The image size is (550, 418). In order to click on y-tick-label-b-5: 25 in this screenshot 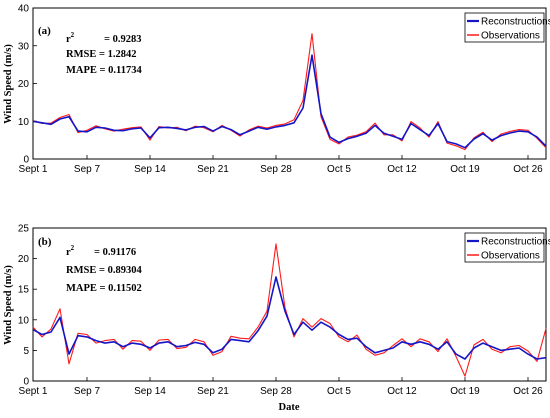, I will do `click(24, 229)`.